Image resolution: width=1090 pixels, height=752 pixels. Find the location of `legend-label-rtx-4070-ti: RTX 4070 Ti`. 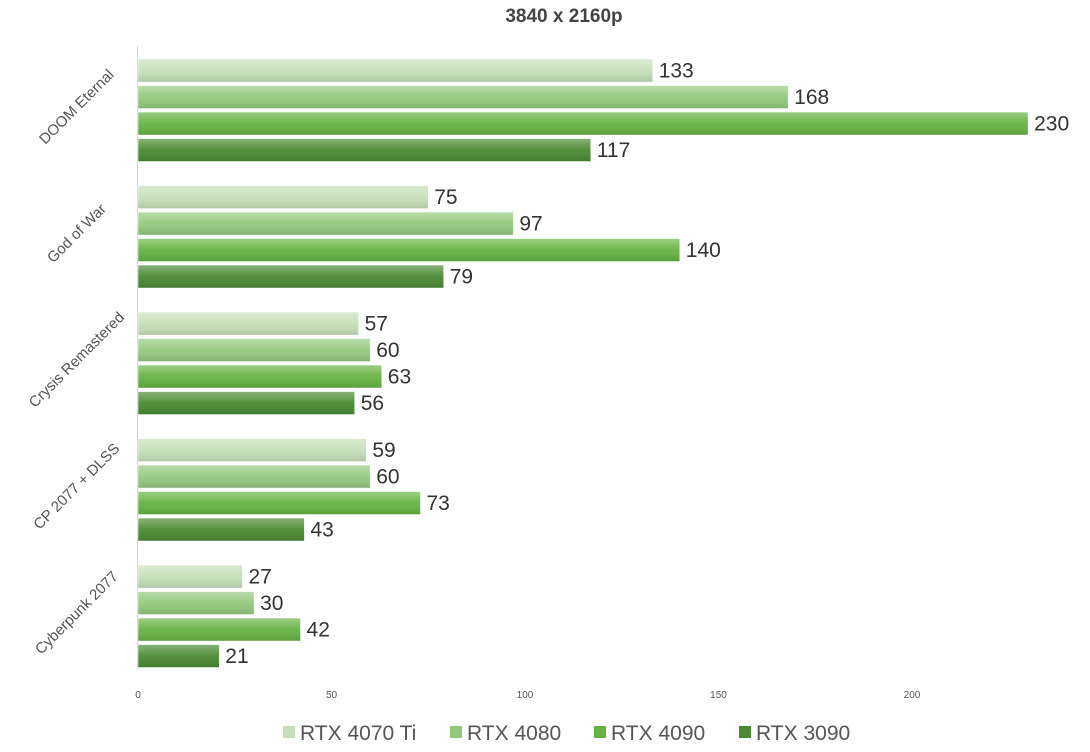

legend-label-rtx-4070-ti: RTX 4070 Ti is located at coordinates (358, 733).